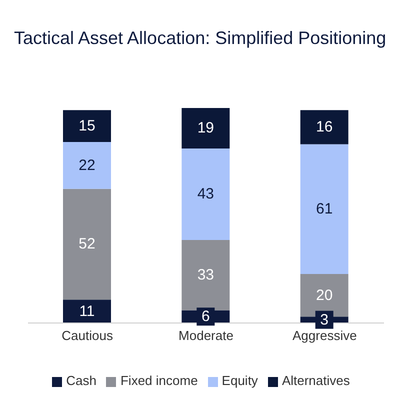  Describe the element at coordinates (159, 380) in the screenshot. I see `legend-label: Fixed income` at that location.